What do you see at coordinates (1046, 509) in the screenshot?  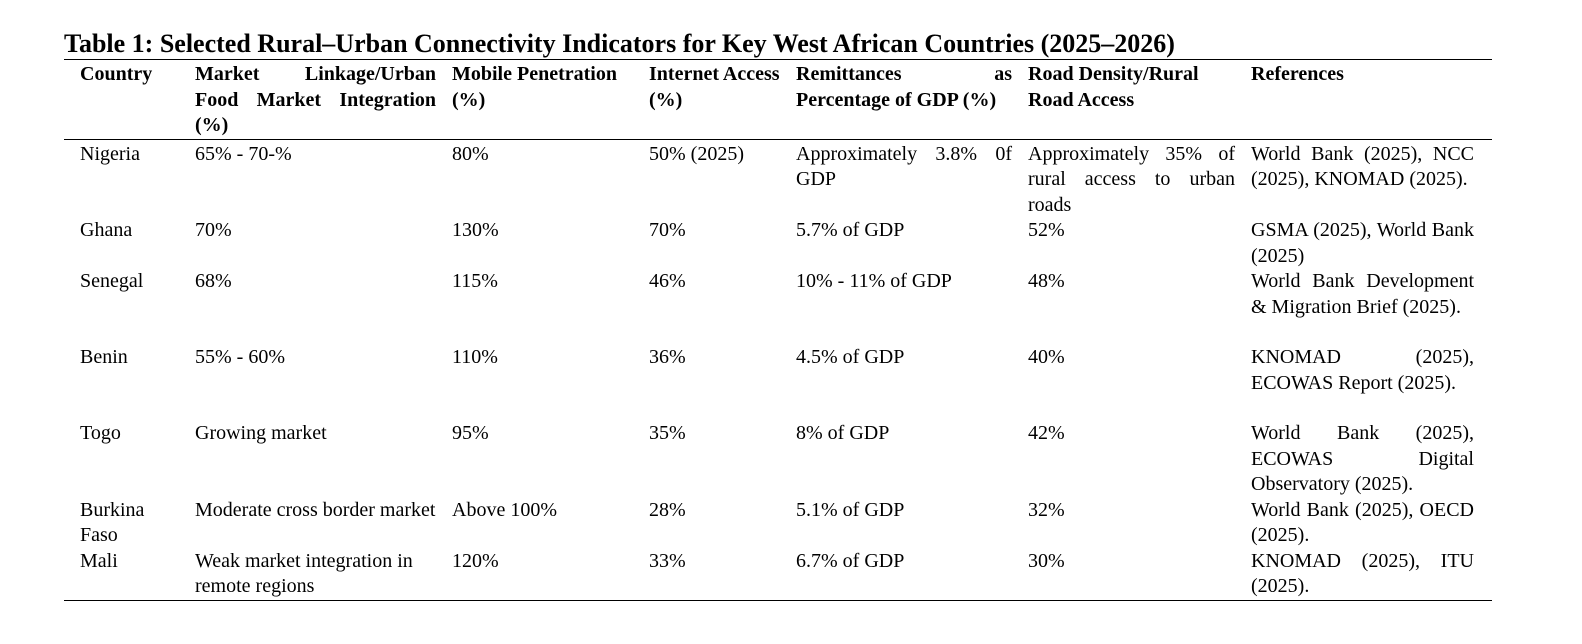 I see `cell-road: 32%` at bounding box center [1046, 509].